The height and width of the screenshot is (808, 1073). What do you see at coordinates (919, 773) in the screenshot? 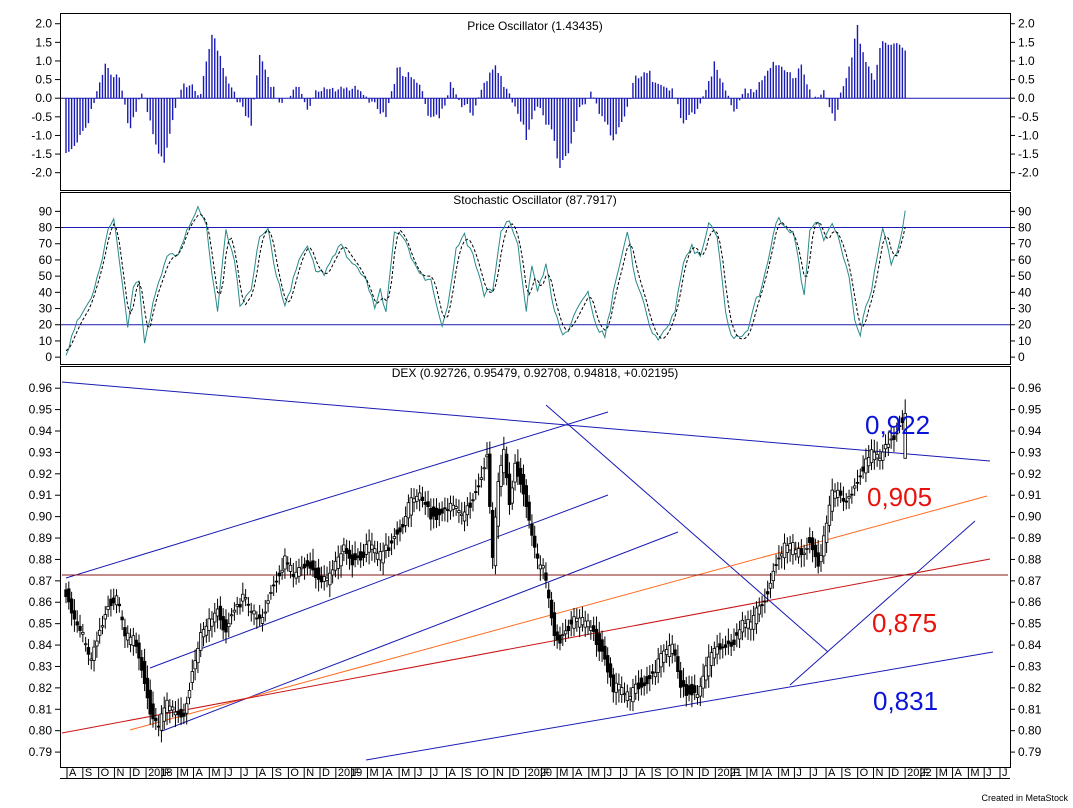
I see `date-axis-tick-label: 2022` at bounding box center [919, 773].